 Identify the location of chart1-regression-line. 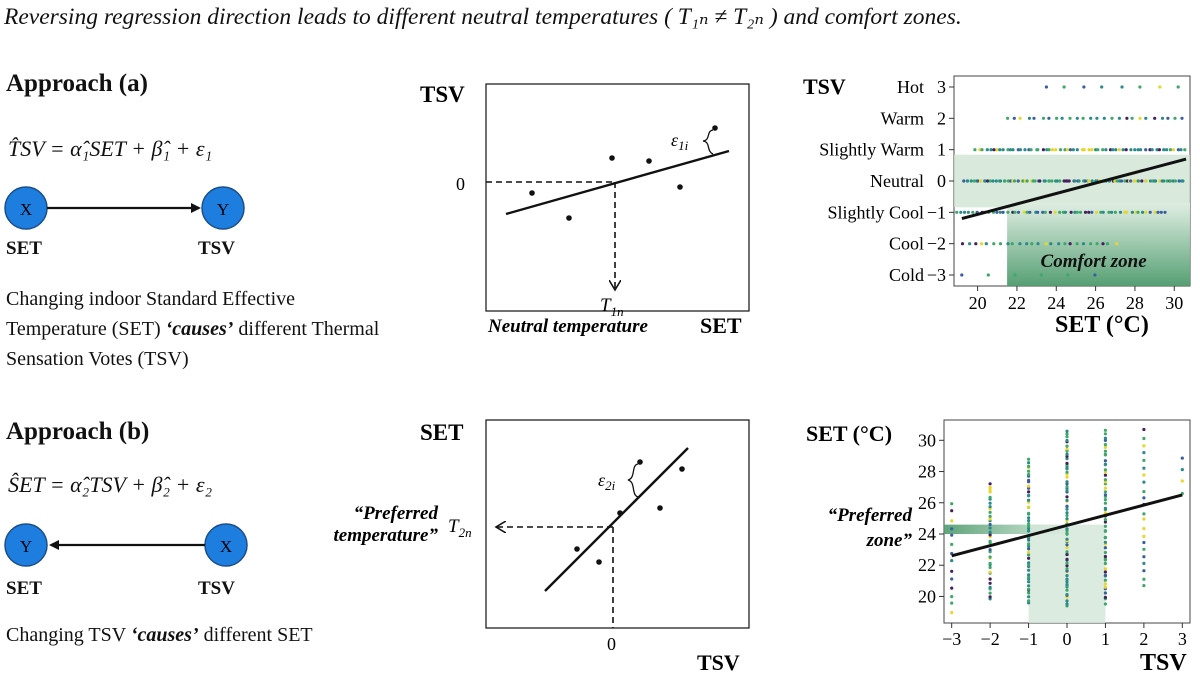
(1074, 189).